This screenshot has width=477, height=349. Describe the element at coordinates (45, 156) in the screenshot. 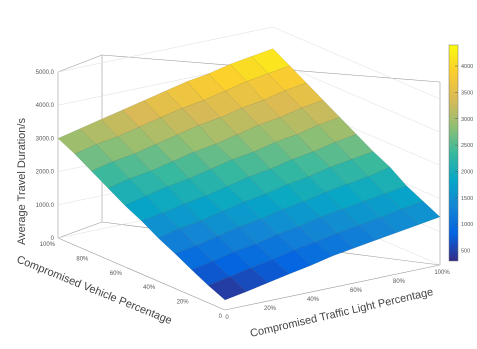

I see `z-axis-ticks: 0 1000.0 2000.0 3000.0 4000.0 5000.0` at that location.